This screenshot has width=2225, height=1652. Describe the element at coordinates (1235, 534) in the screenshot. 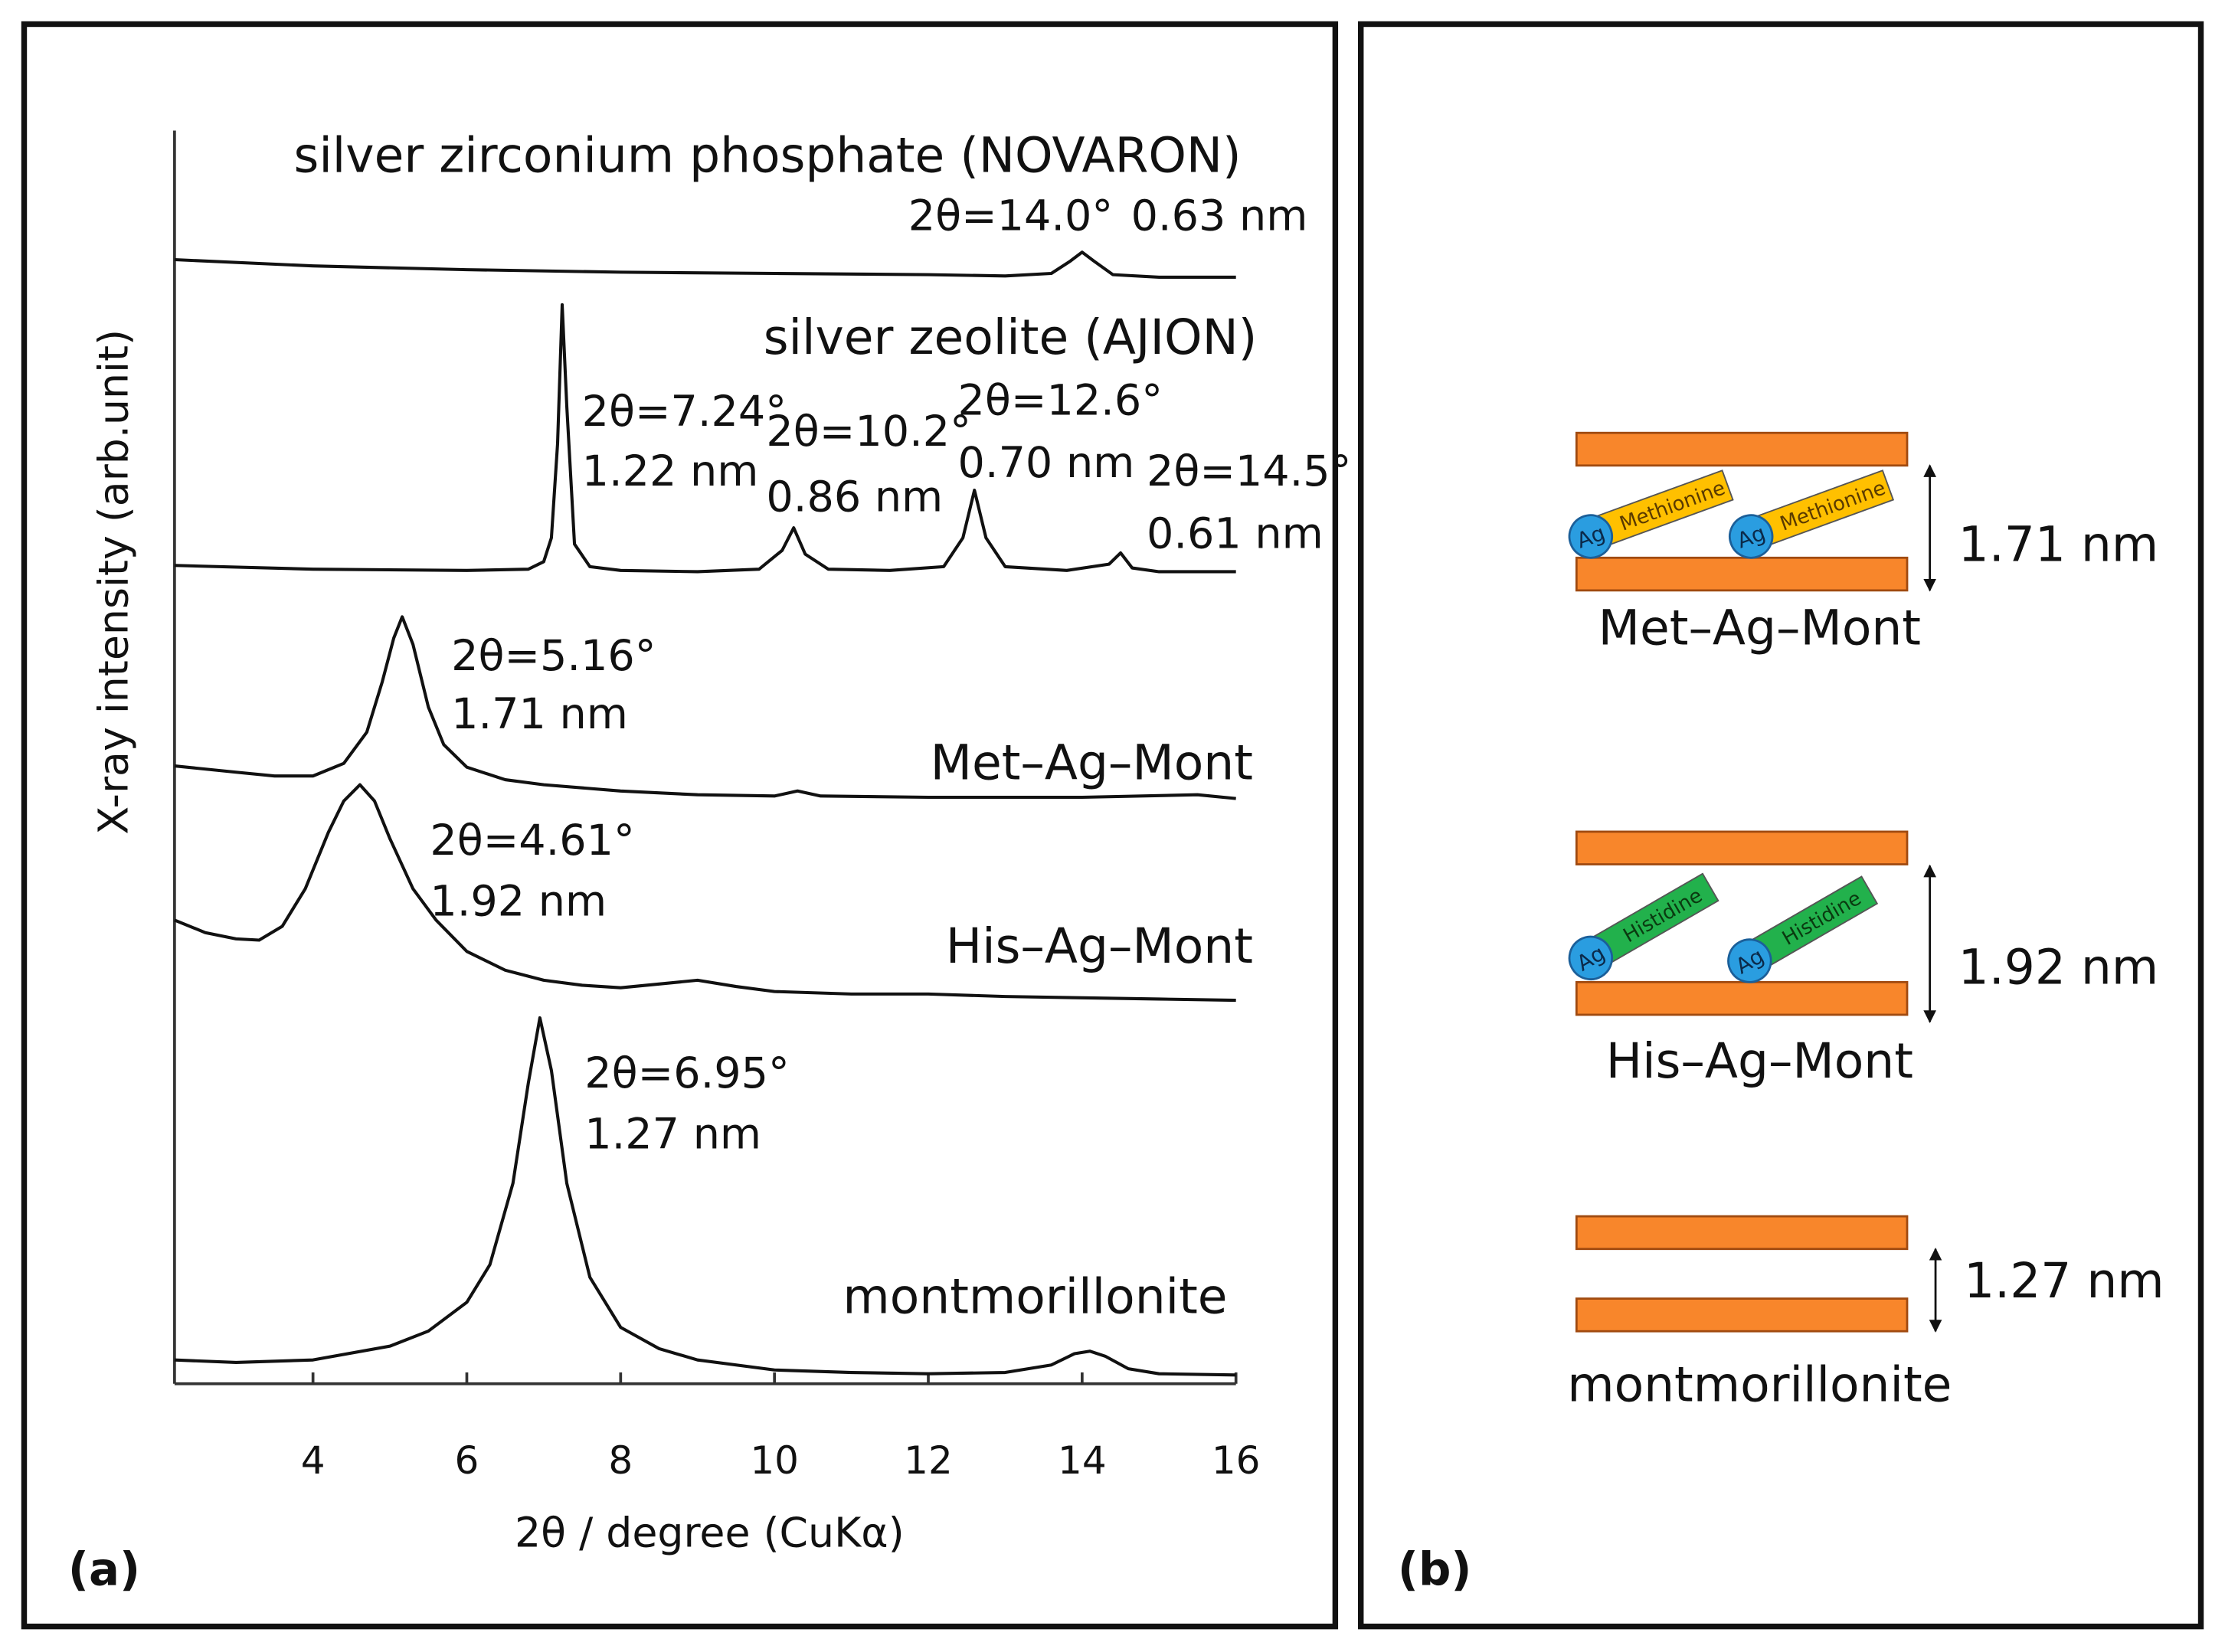

I see `annotation: 0.61 nm` at that location.